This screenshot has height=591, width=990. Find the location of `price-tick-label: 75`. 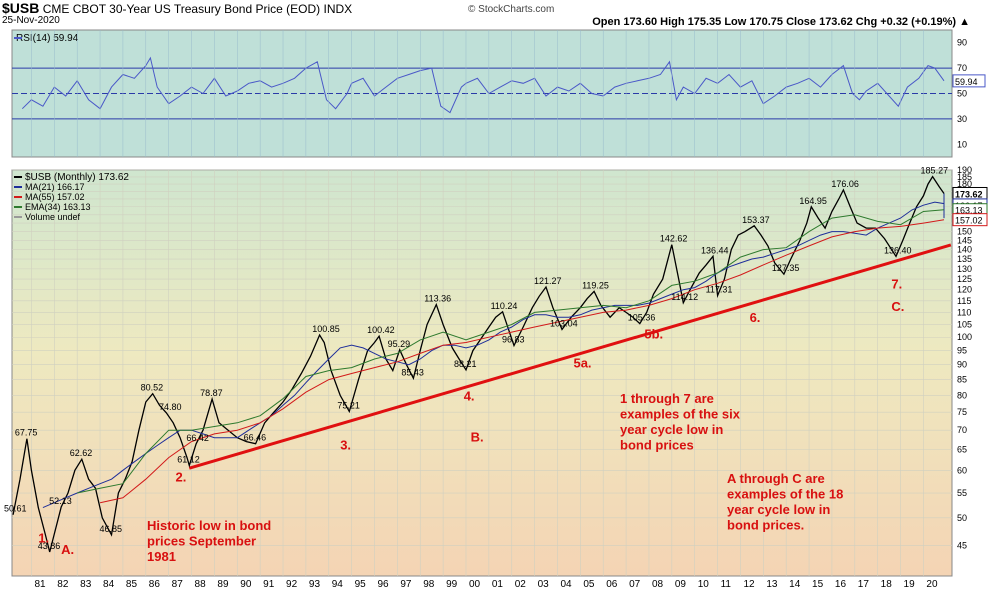

price-tick-label: 75 is located at coordinates (962, 412).